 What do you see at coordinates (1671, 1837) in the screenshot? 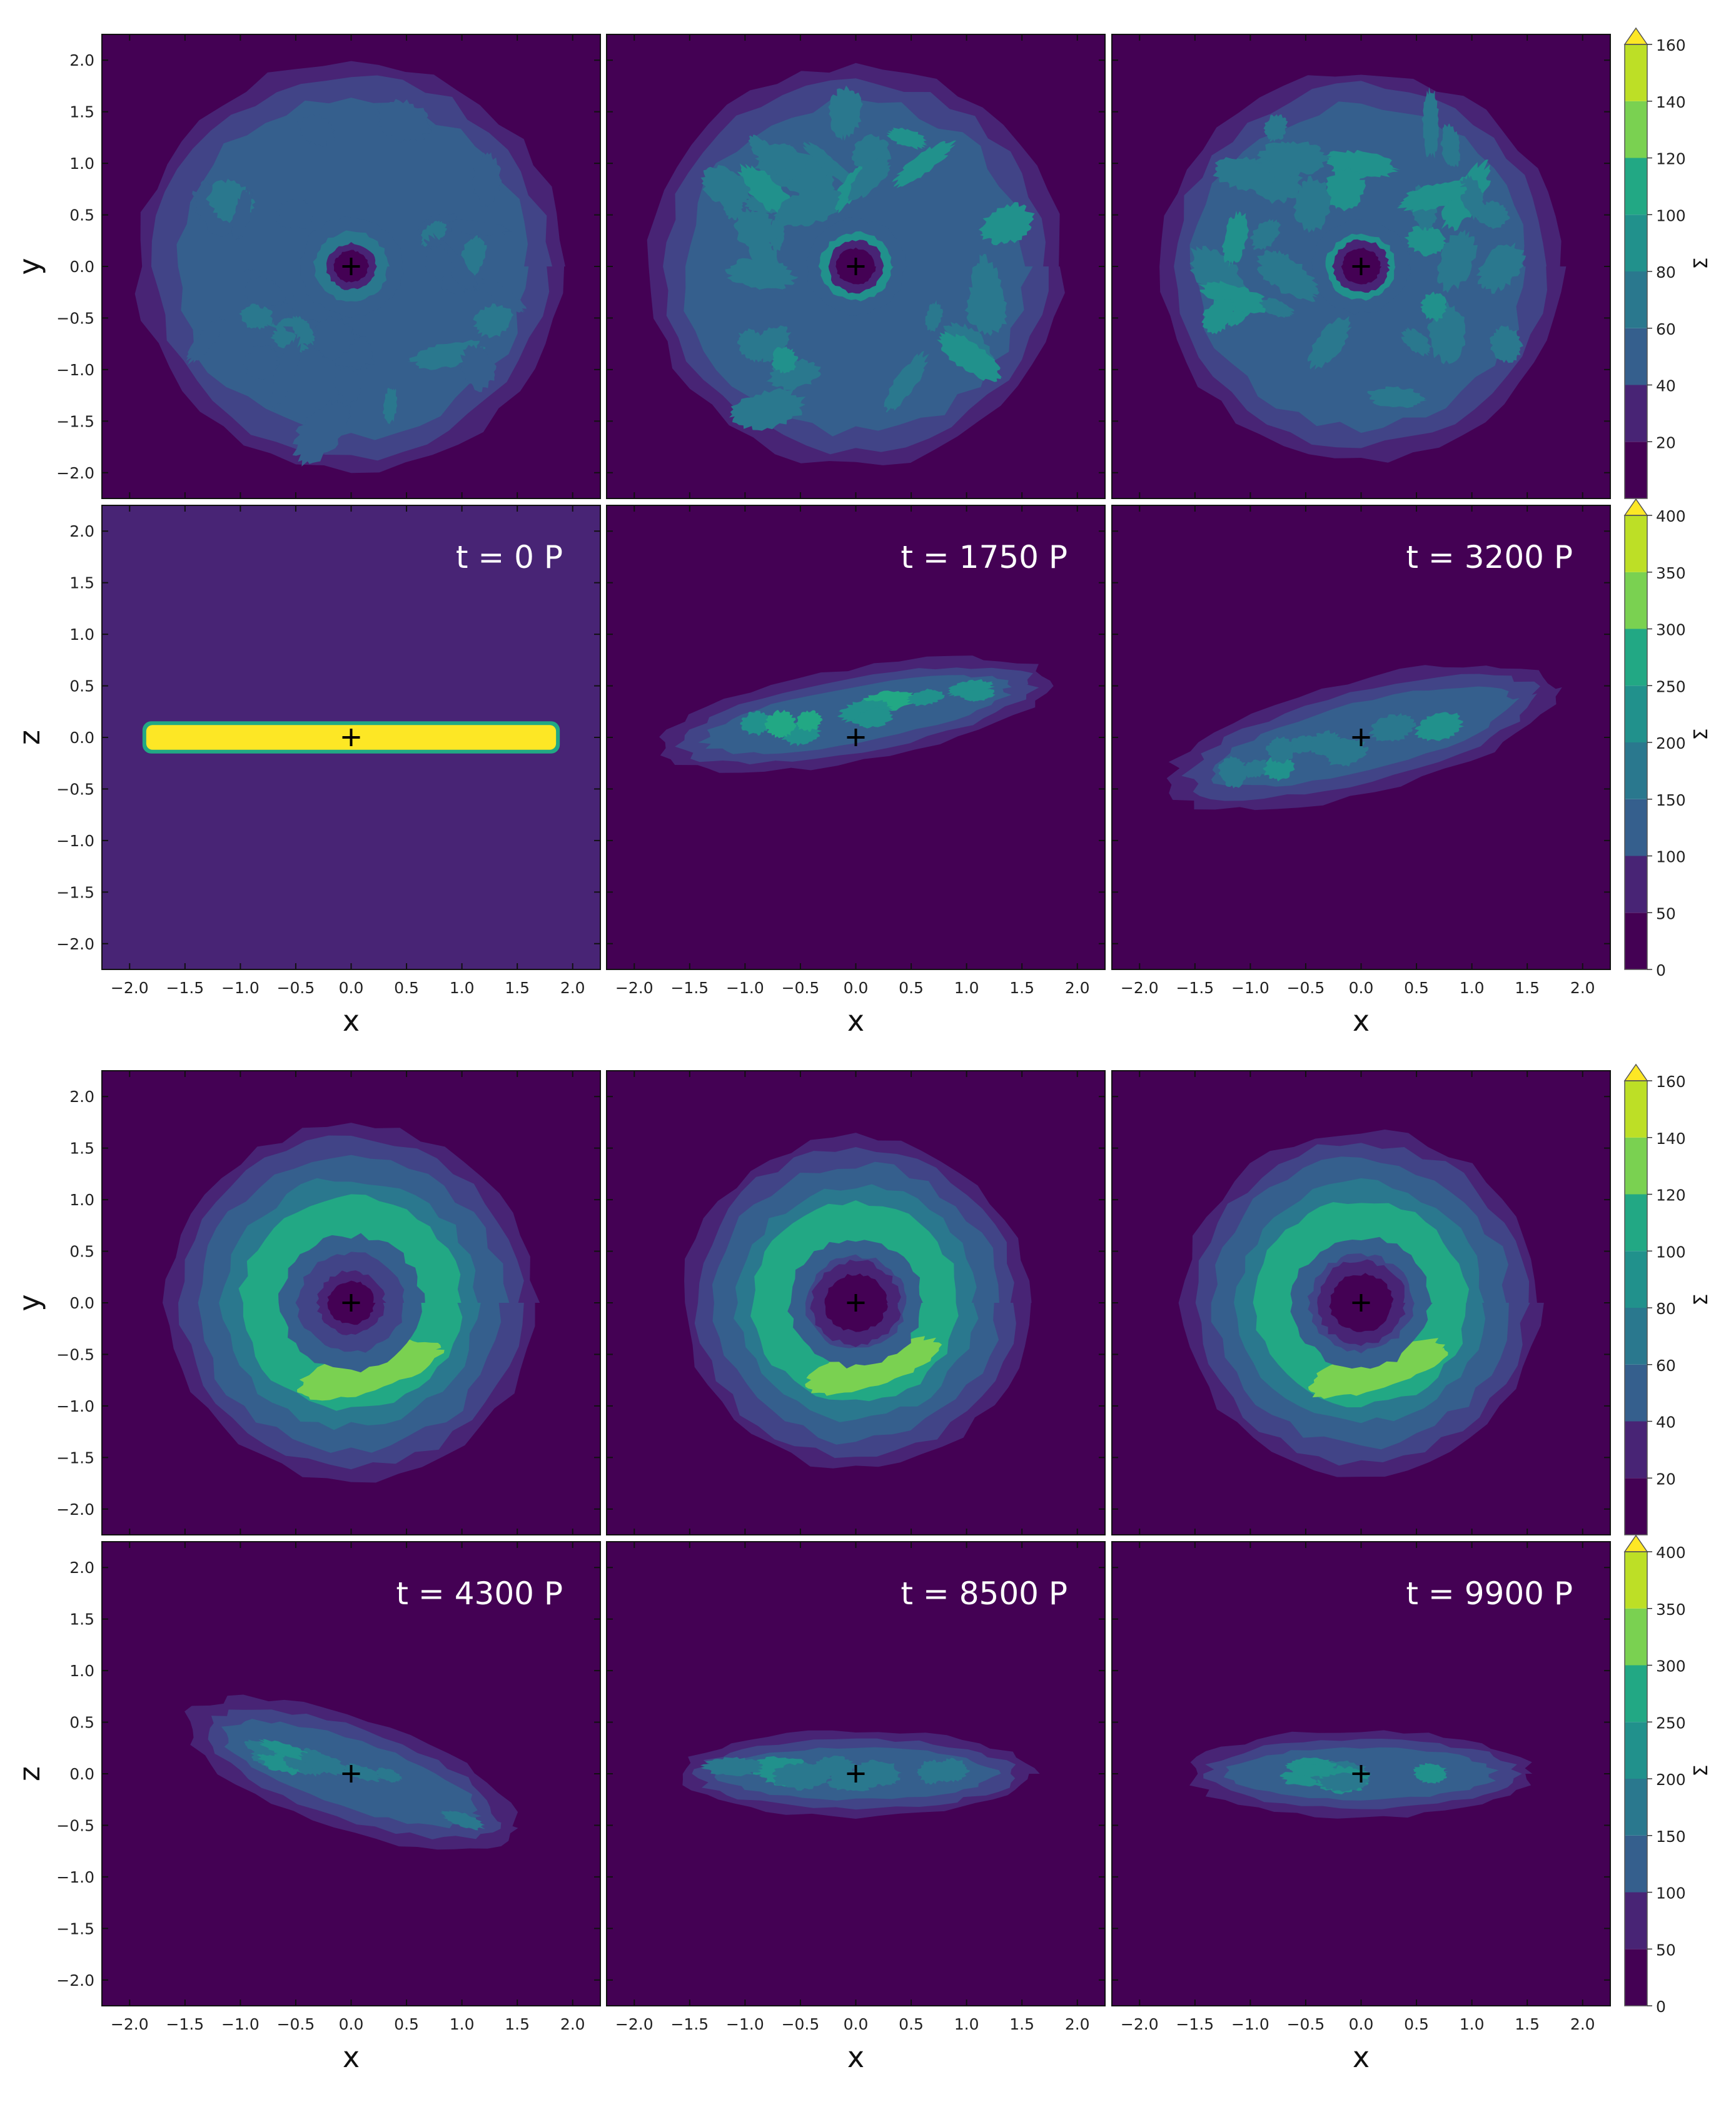
I see `colorbar-tick-label: 150` at bounding box center [1671, 1837].